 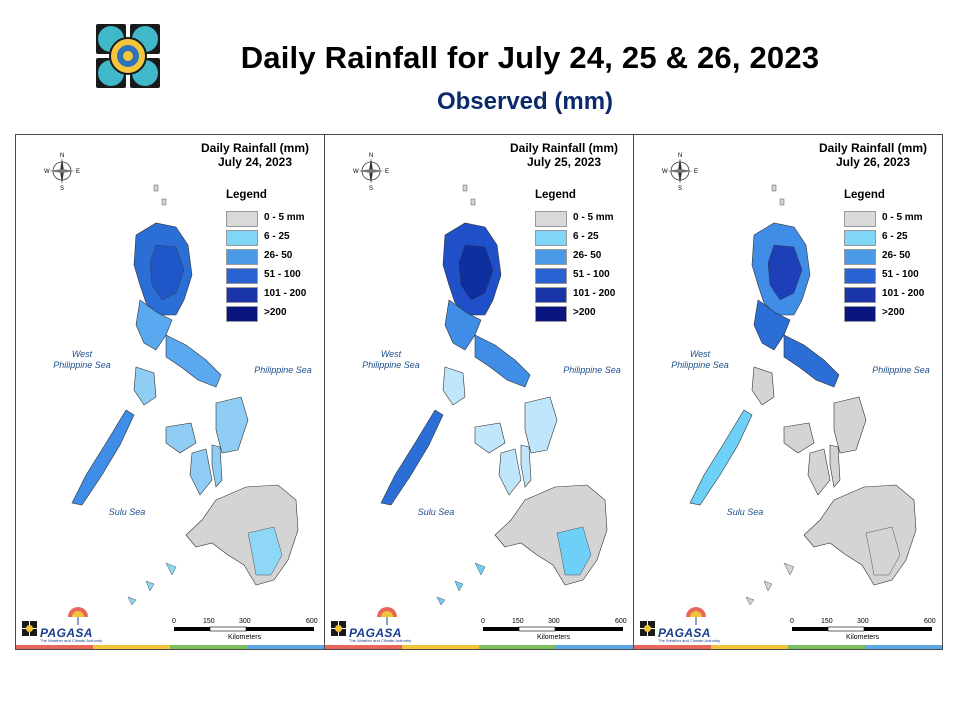 What do you see at coordinates (684, 633) in the screenshot?
I see `agency-name: PAGASA` at bounding box center [684, 633].